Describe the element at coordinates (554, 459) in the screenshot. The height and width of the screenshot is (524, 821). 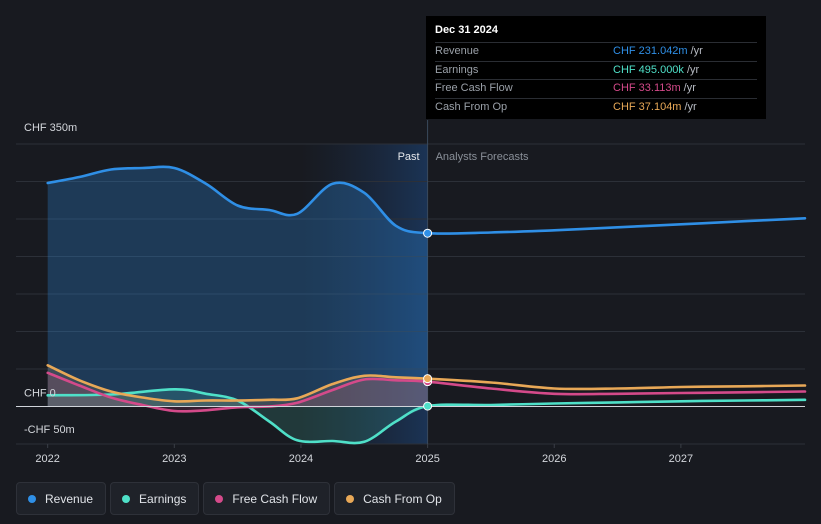
I see `x-tick-label: 2026` at that location.